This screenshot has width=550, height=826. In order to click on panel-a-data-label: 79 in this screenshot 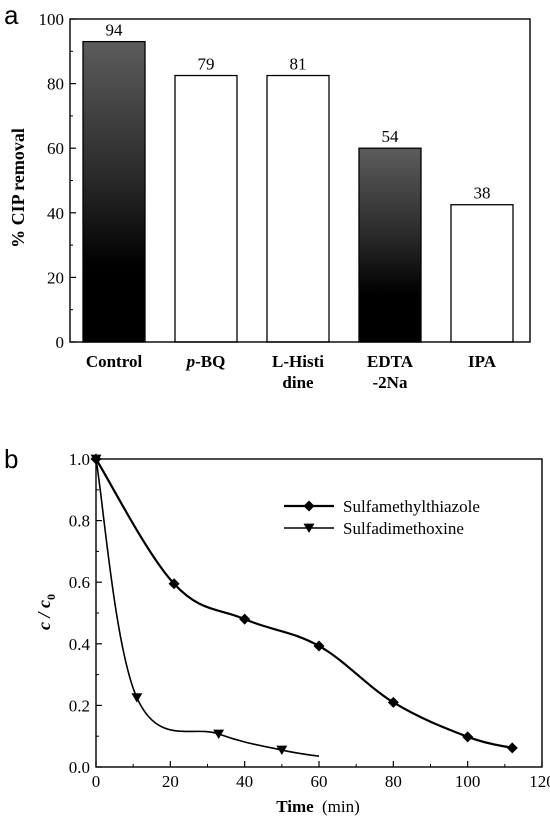, I will do `click(206, 64)`.